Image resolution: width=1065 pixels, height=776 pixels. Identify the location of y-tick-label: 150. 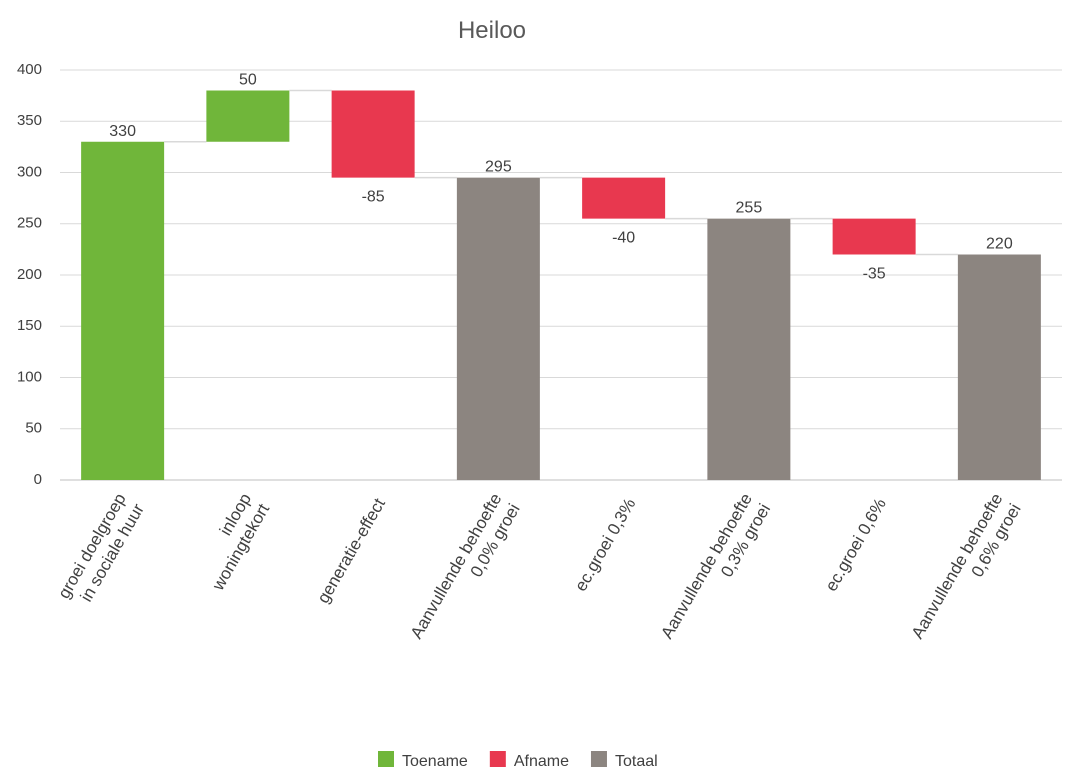
(29, 325).